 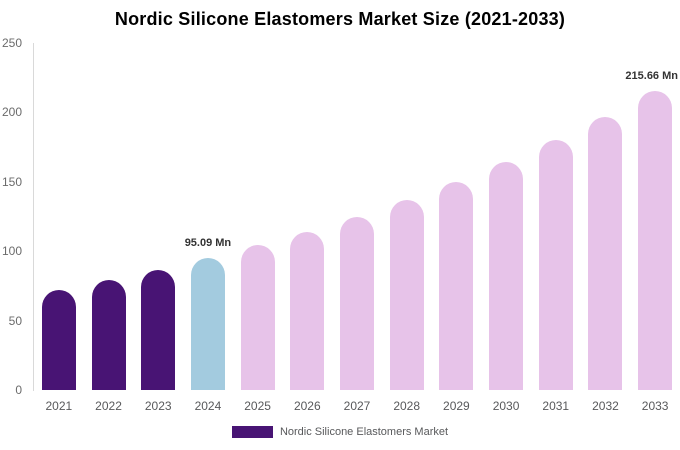 What do you see at coordinates (11, 251) in the screenshot?
I see `y-axis-tick-label: 100` at bounding box center [11, 251].